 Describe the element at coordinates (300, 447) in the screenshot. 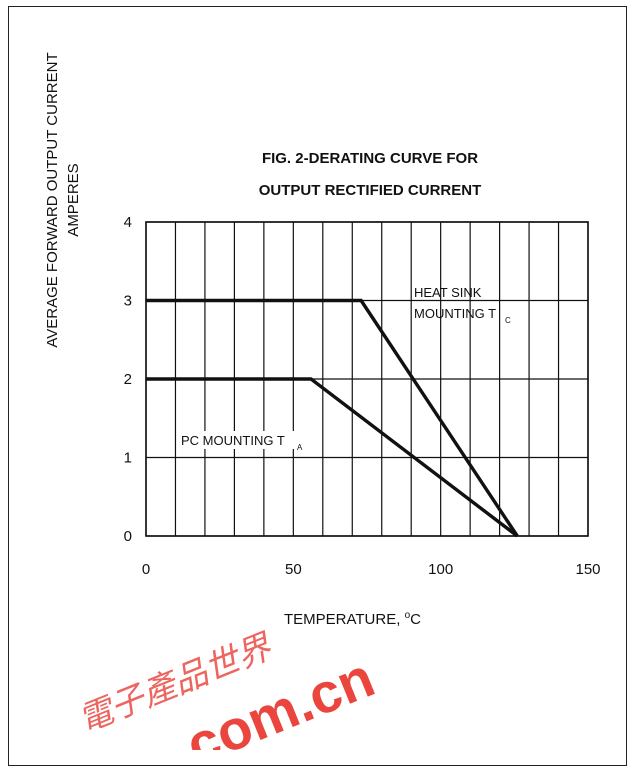

I see `series-label-pc-subscript: A` at that location.